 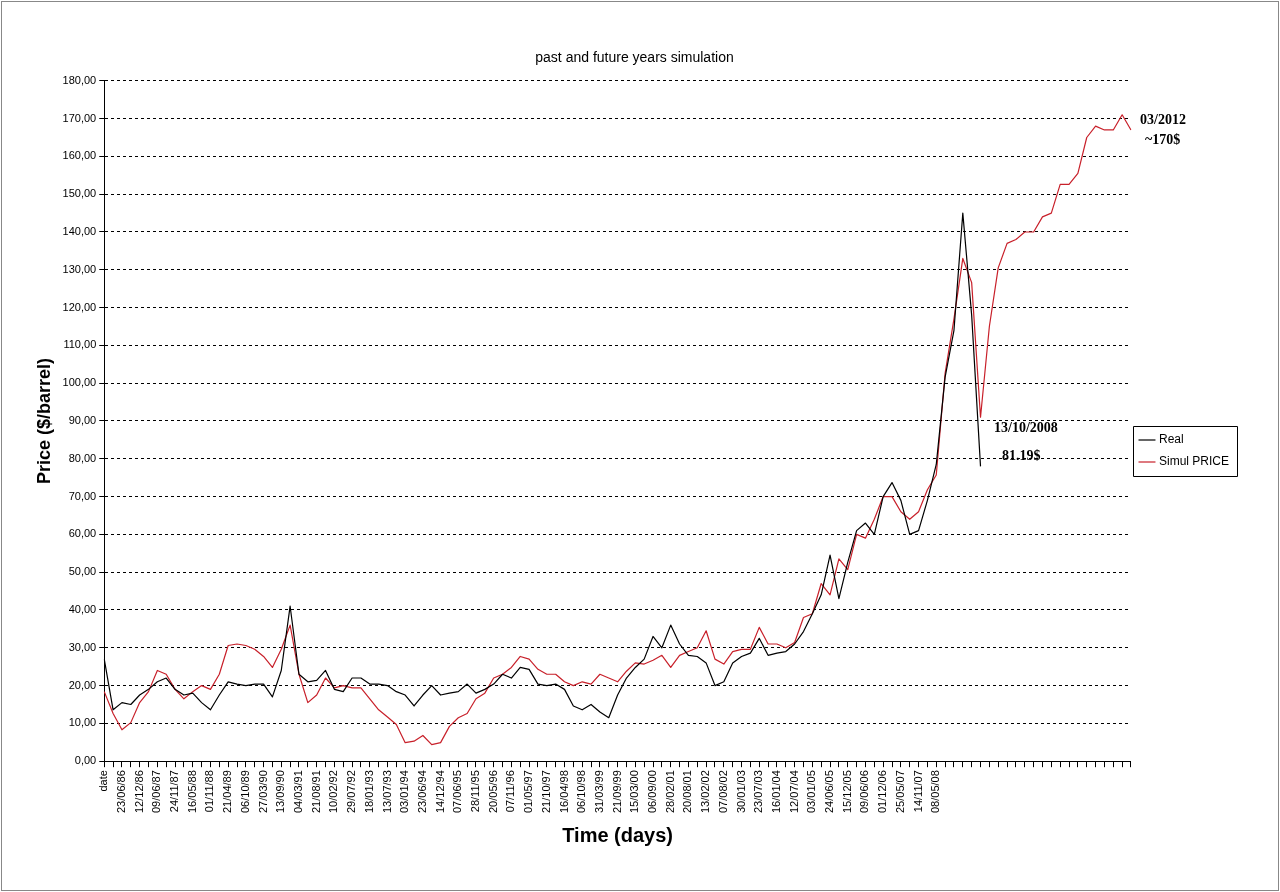 What do you see at coordinates (82, 609) in the screenshot?
I see `y-tick-label: 40,00` at bounding box center [82, 609].